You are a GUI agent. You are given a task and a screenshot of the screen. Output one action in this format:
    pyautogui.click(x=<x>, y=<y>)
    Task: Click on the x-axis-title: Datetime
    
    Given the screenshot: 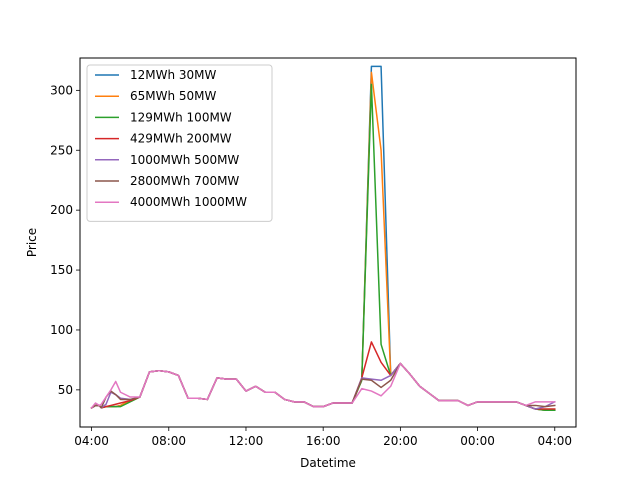 What is the action you would take?
    pyautogui.click(x=328, y=463)
    